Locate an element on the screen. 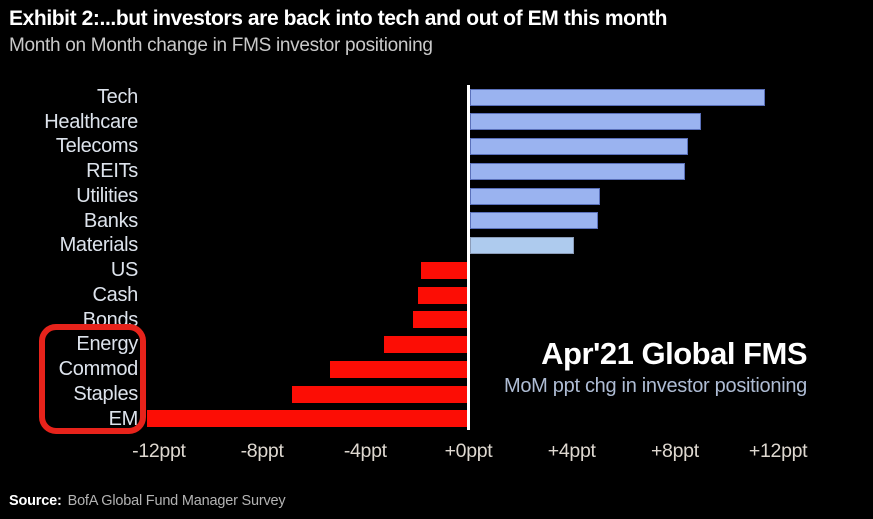 The height and width of the screenshot is (519, 873). source-line: Source: BofA Global Fund Manager Survey is located at coordinates (147, 501).